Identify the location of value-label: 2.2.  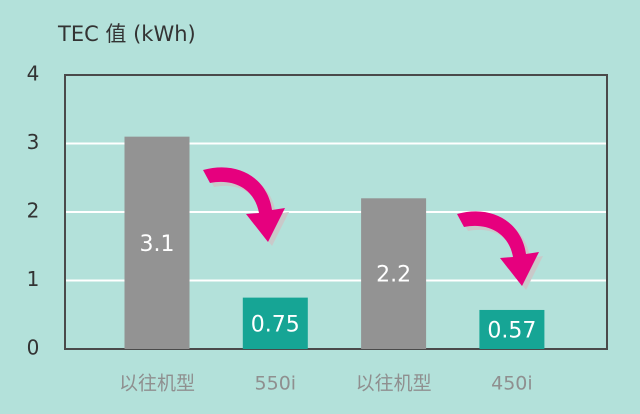
(393, 275).